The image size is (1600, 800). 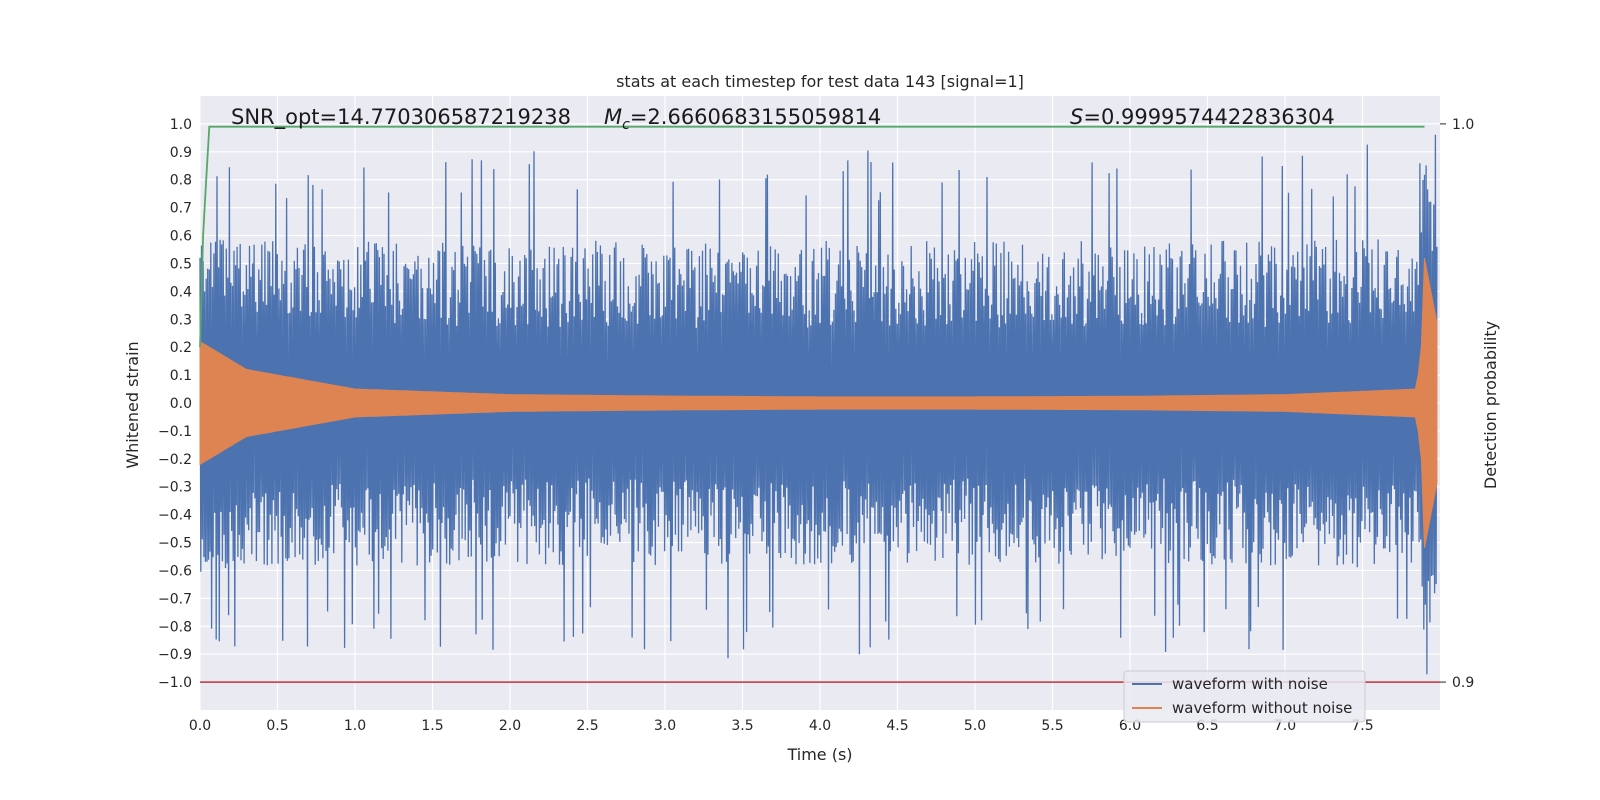 I want to click on x-tick-label: 0.0, so click(x=200, y=726).